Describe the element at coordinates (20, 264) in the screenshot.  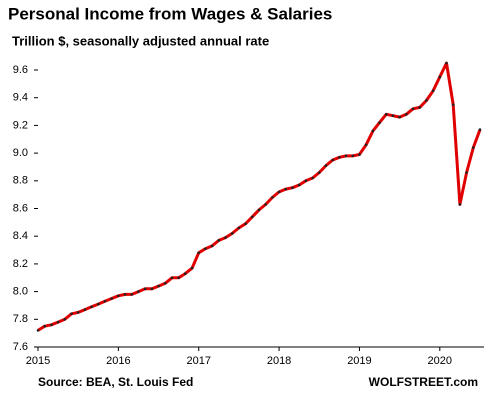
I see `y-tick-label: 8.2` at that location.